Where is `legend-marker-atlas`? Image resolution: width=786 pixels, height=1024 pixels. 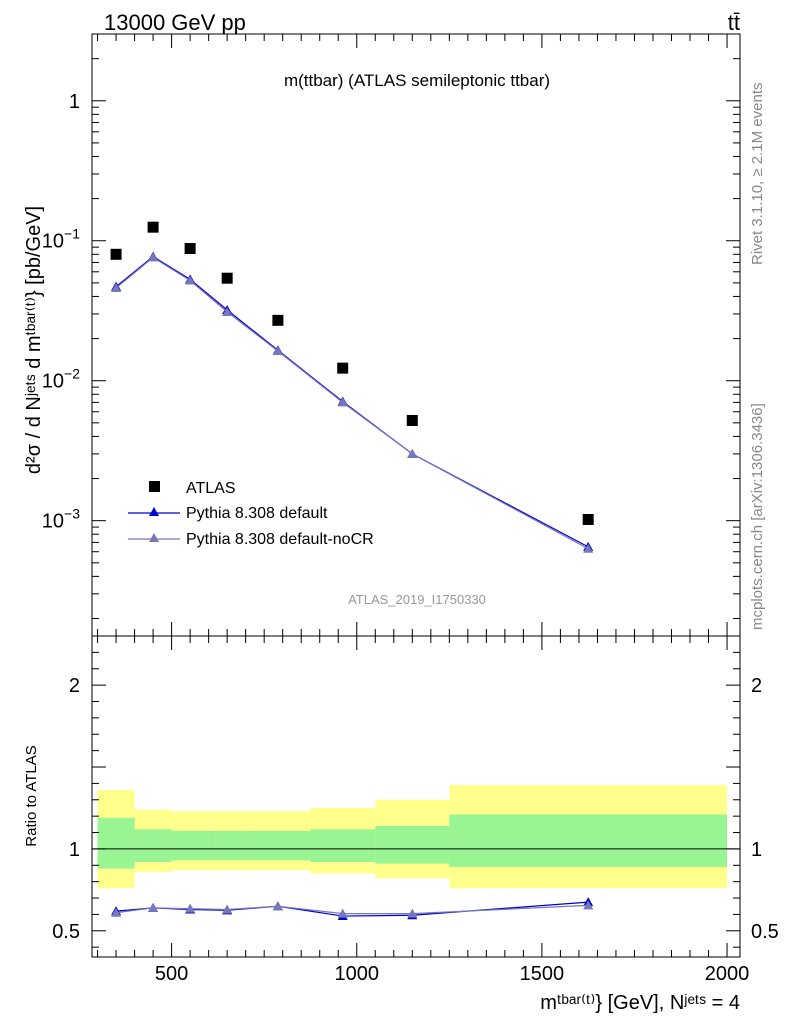
legend-marker-atlas is located at coordinates (154, 486).